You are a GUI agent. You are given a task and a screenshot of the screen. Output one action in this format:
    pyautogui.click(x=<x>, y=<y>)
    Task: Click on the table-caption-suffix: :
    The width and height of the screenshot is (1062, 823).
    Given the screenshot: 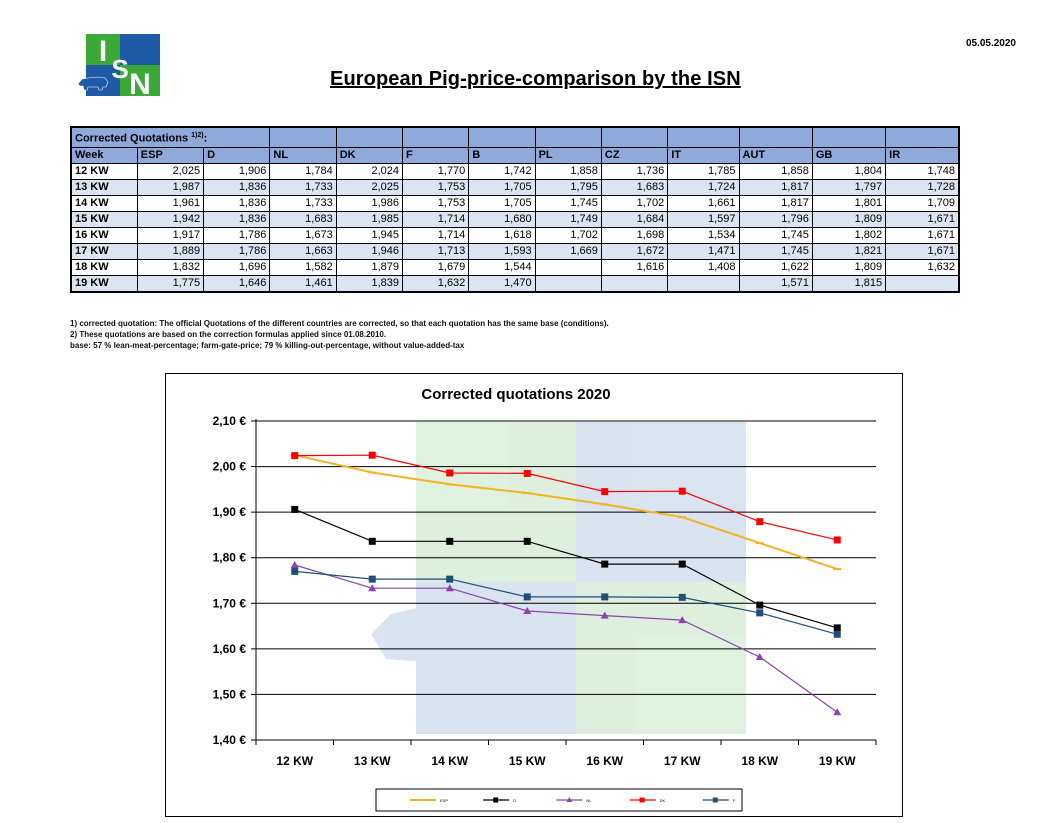 What is the action you would take?
    pyautogui.click(x=205, y=138)
    